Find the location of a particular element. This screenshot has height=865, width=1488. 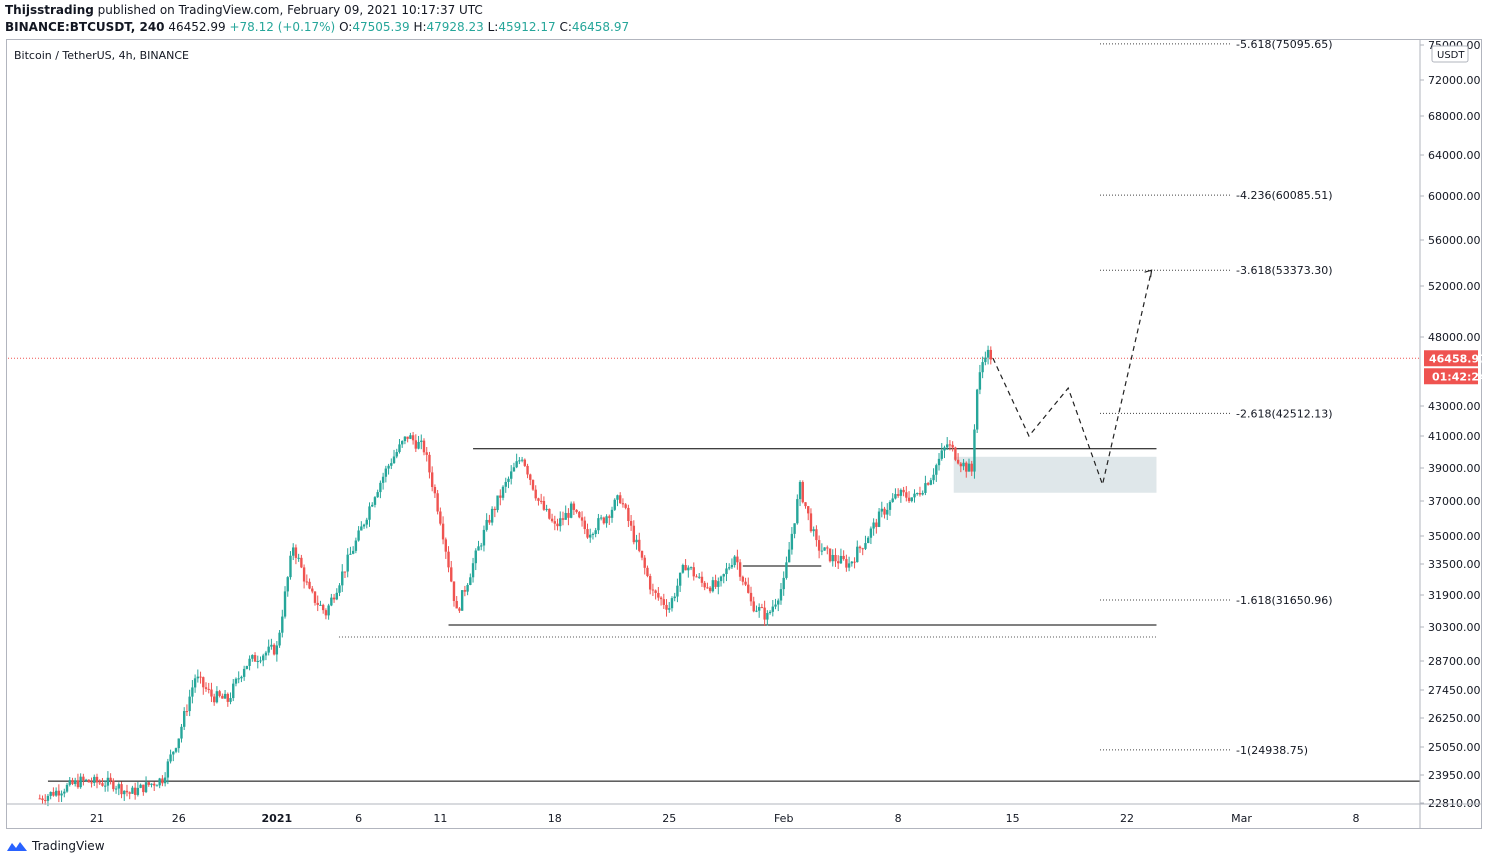

current-price-tag is located at coordinates (1451, 358).